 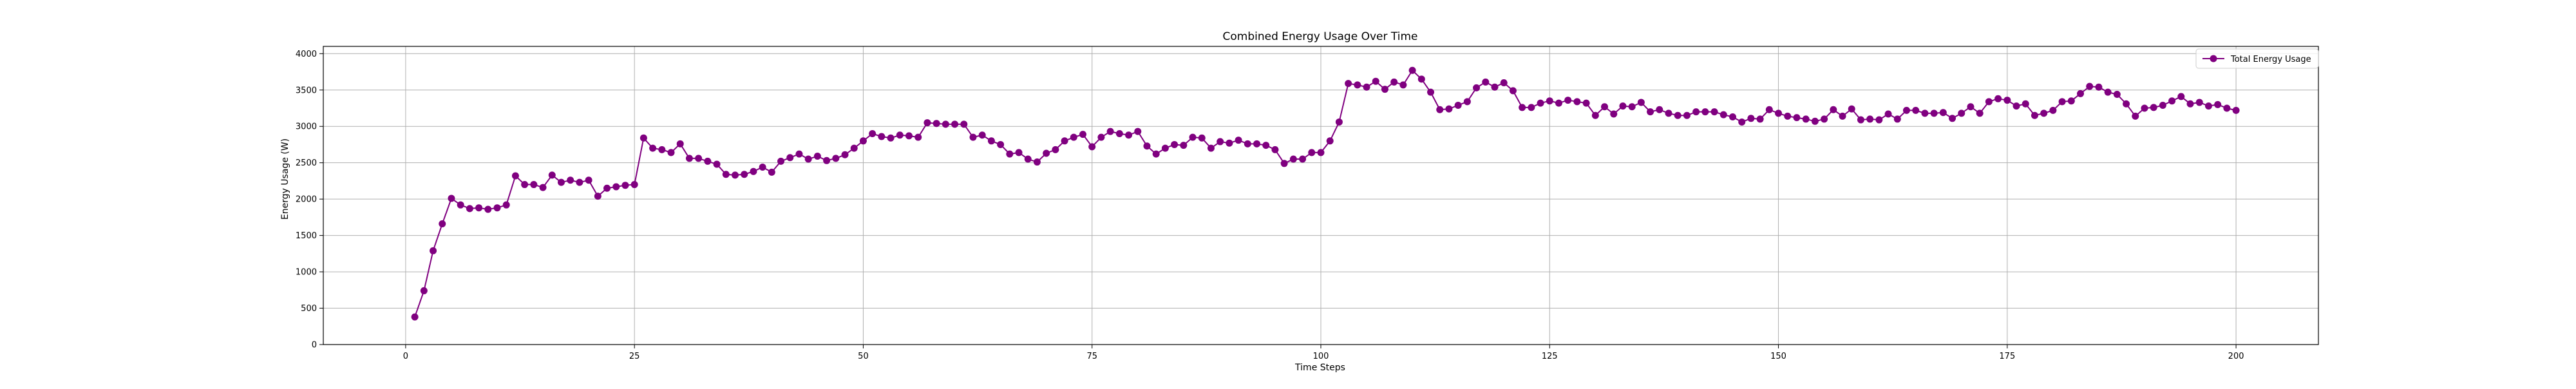 I want to click on y-tick-label: 1500, so click(x=306, y=236).